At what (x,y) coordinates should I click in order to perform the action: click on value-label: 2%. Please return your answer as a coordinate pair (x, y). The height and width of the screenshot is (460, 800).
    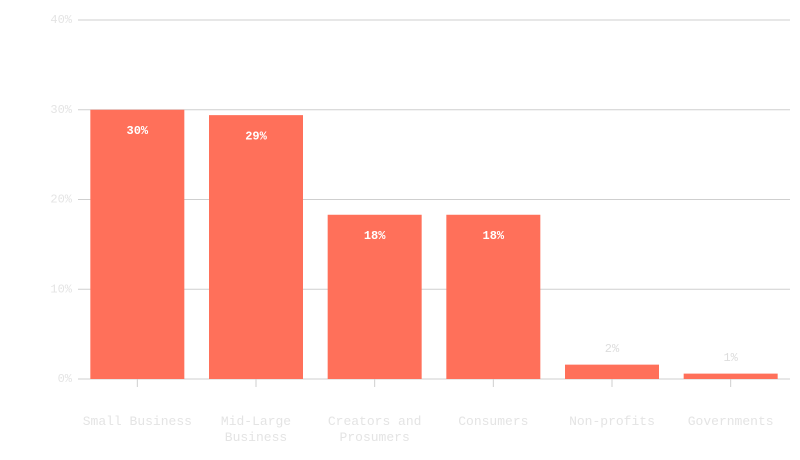
    Looking at the image, I should click on (612, 349).